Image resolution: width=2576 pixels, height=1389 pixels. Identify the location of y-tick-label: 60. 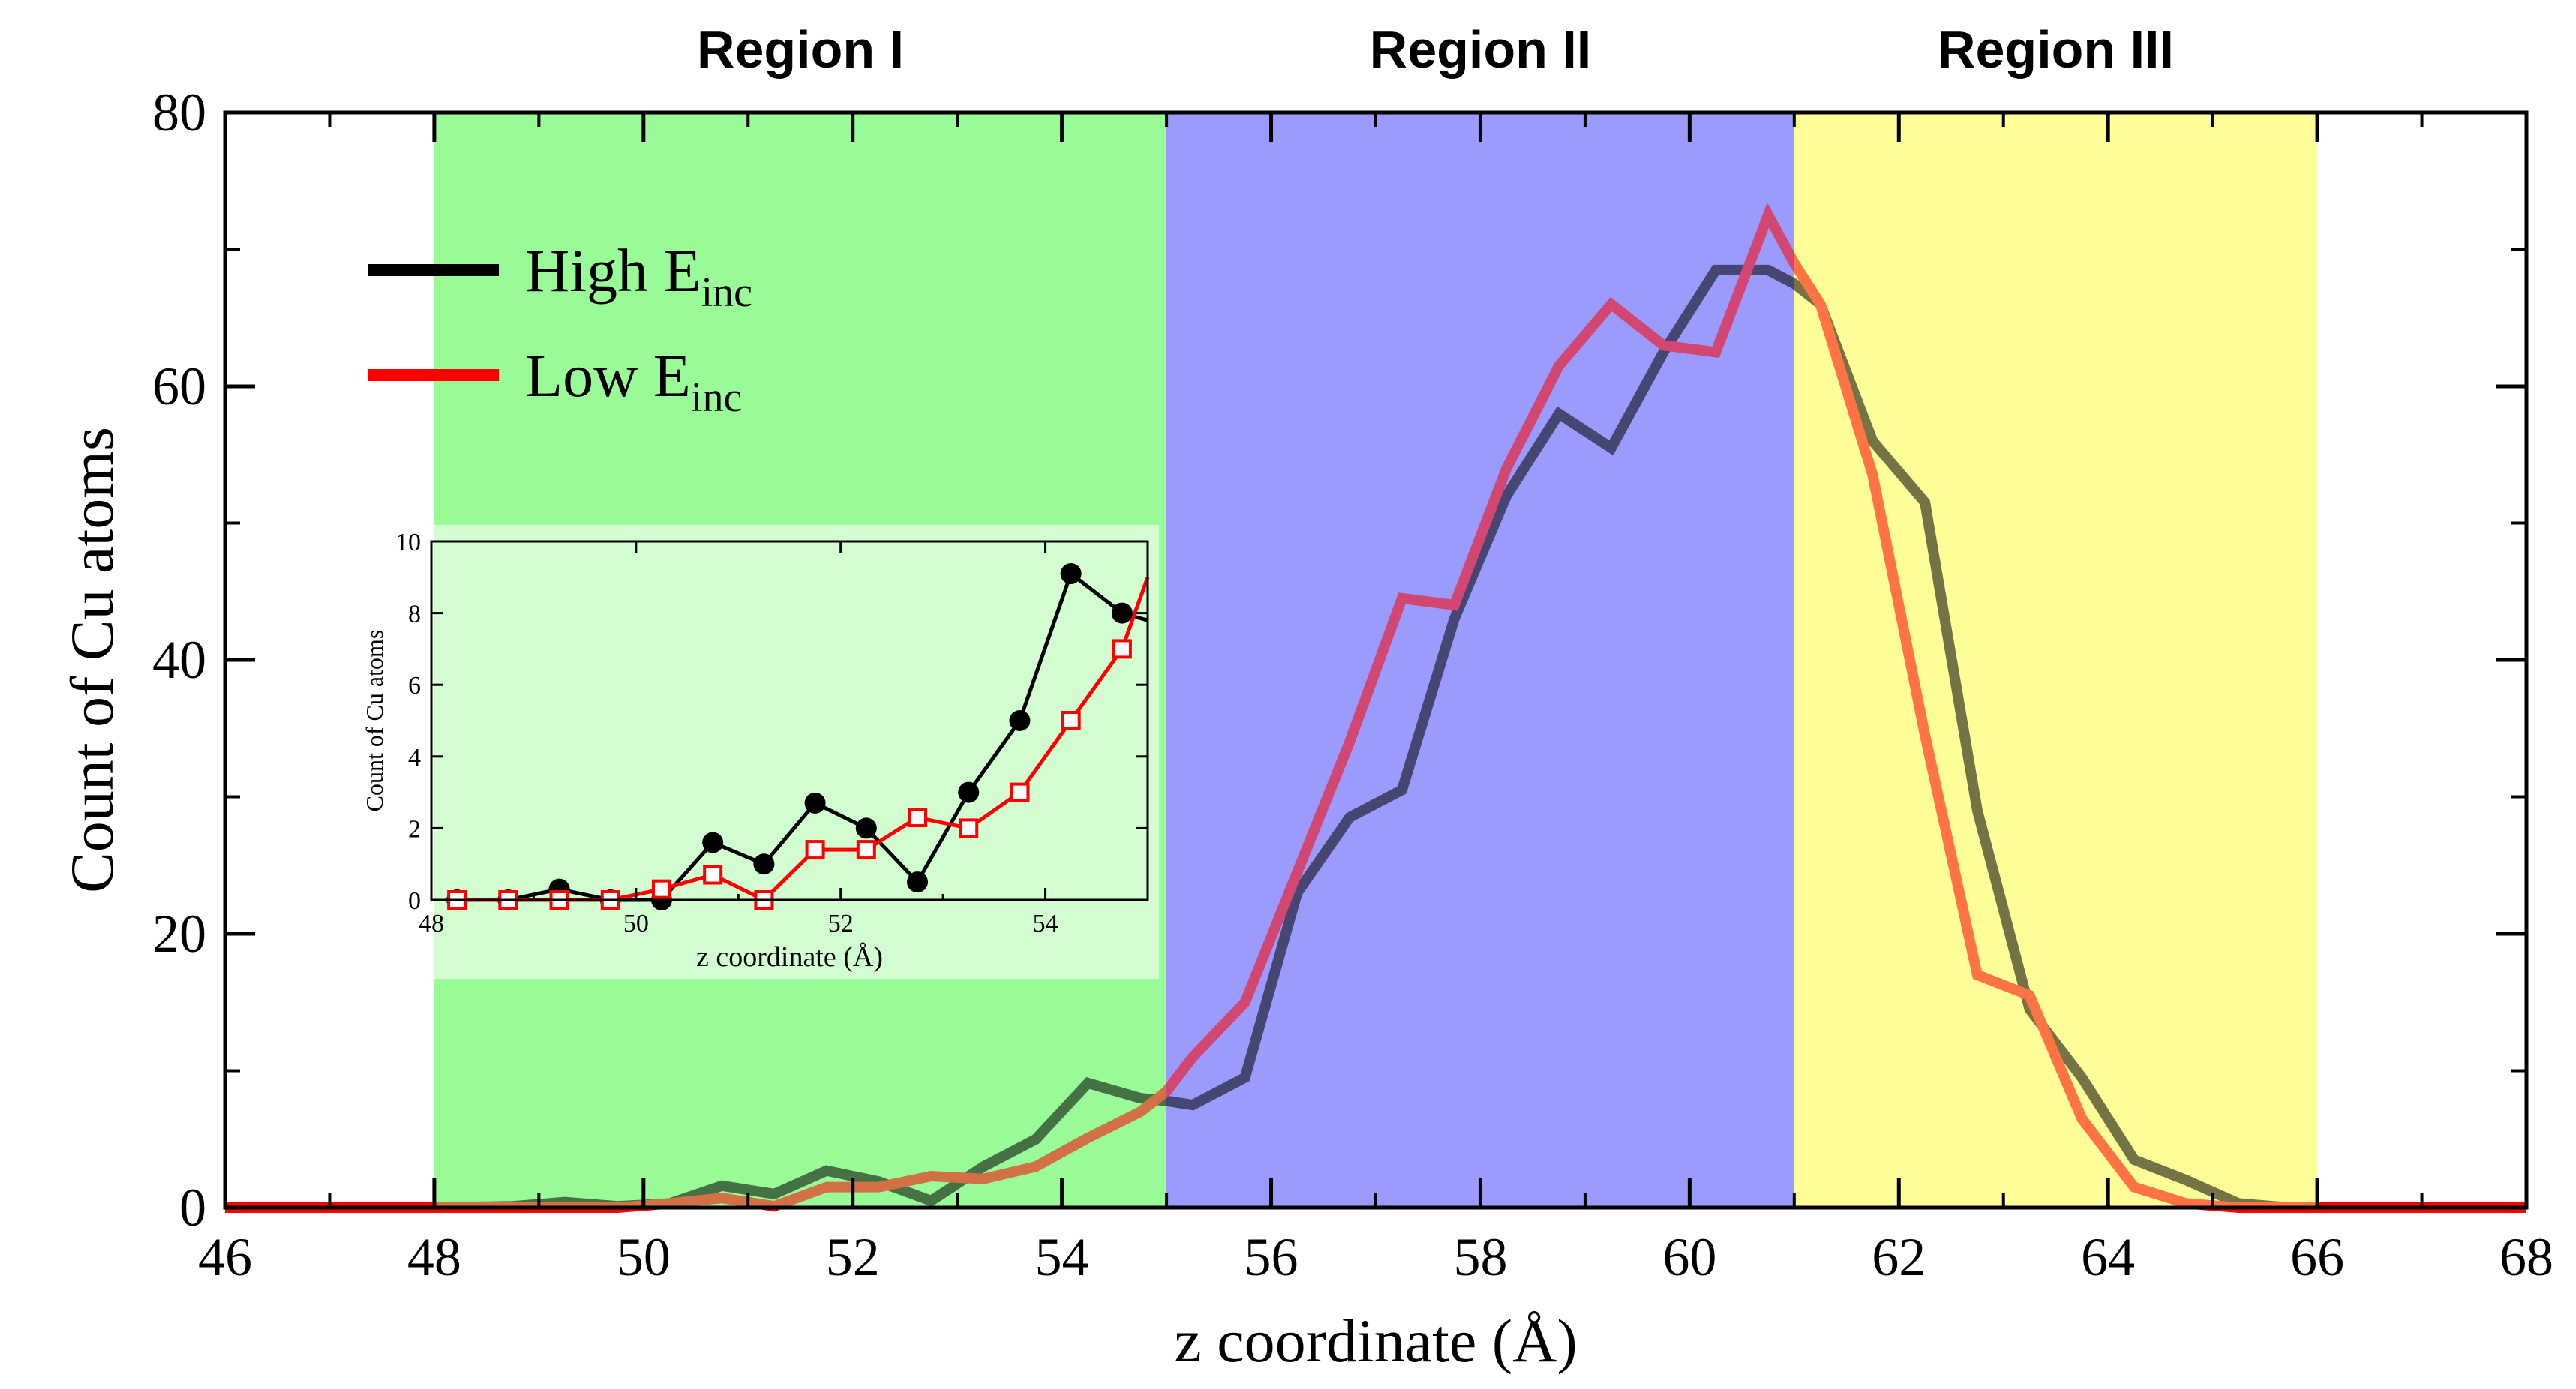
(179, 386).